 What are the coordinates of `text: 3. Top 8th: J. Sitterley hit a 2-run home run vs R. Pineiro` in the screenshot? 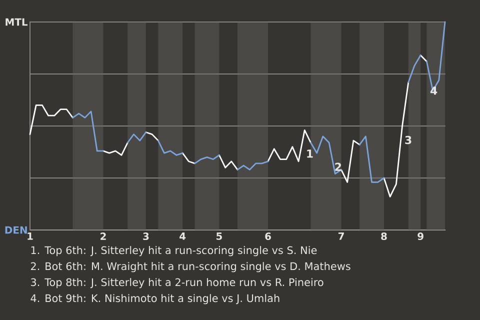 It's located at (177, 283).